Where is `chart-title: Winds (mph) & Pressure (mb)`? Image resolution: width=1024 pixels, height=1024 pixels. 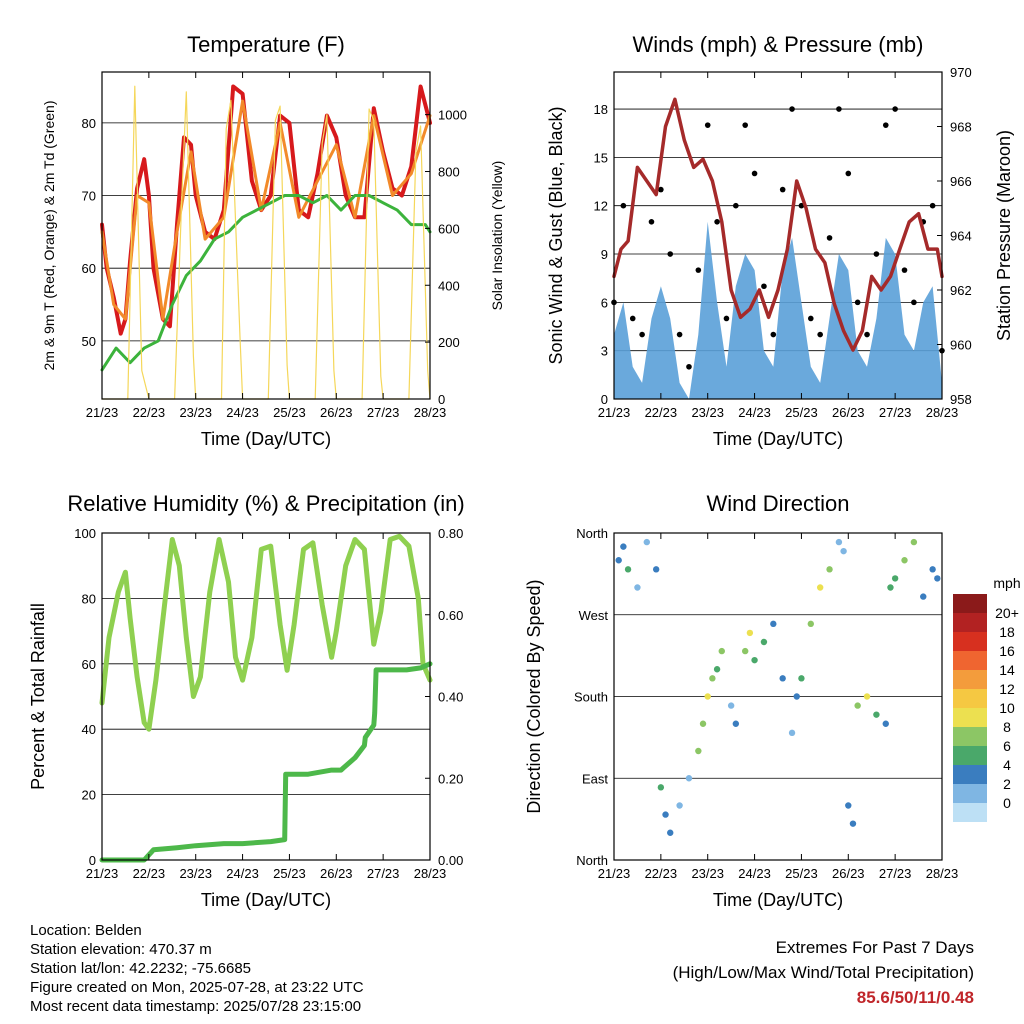
chart-title: Winds (mph) & Pressure (mb) is located at coordinates (778, 44).